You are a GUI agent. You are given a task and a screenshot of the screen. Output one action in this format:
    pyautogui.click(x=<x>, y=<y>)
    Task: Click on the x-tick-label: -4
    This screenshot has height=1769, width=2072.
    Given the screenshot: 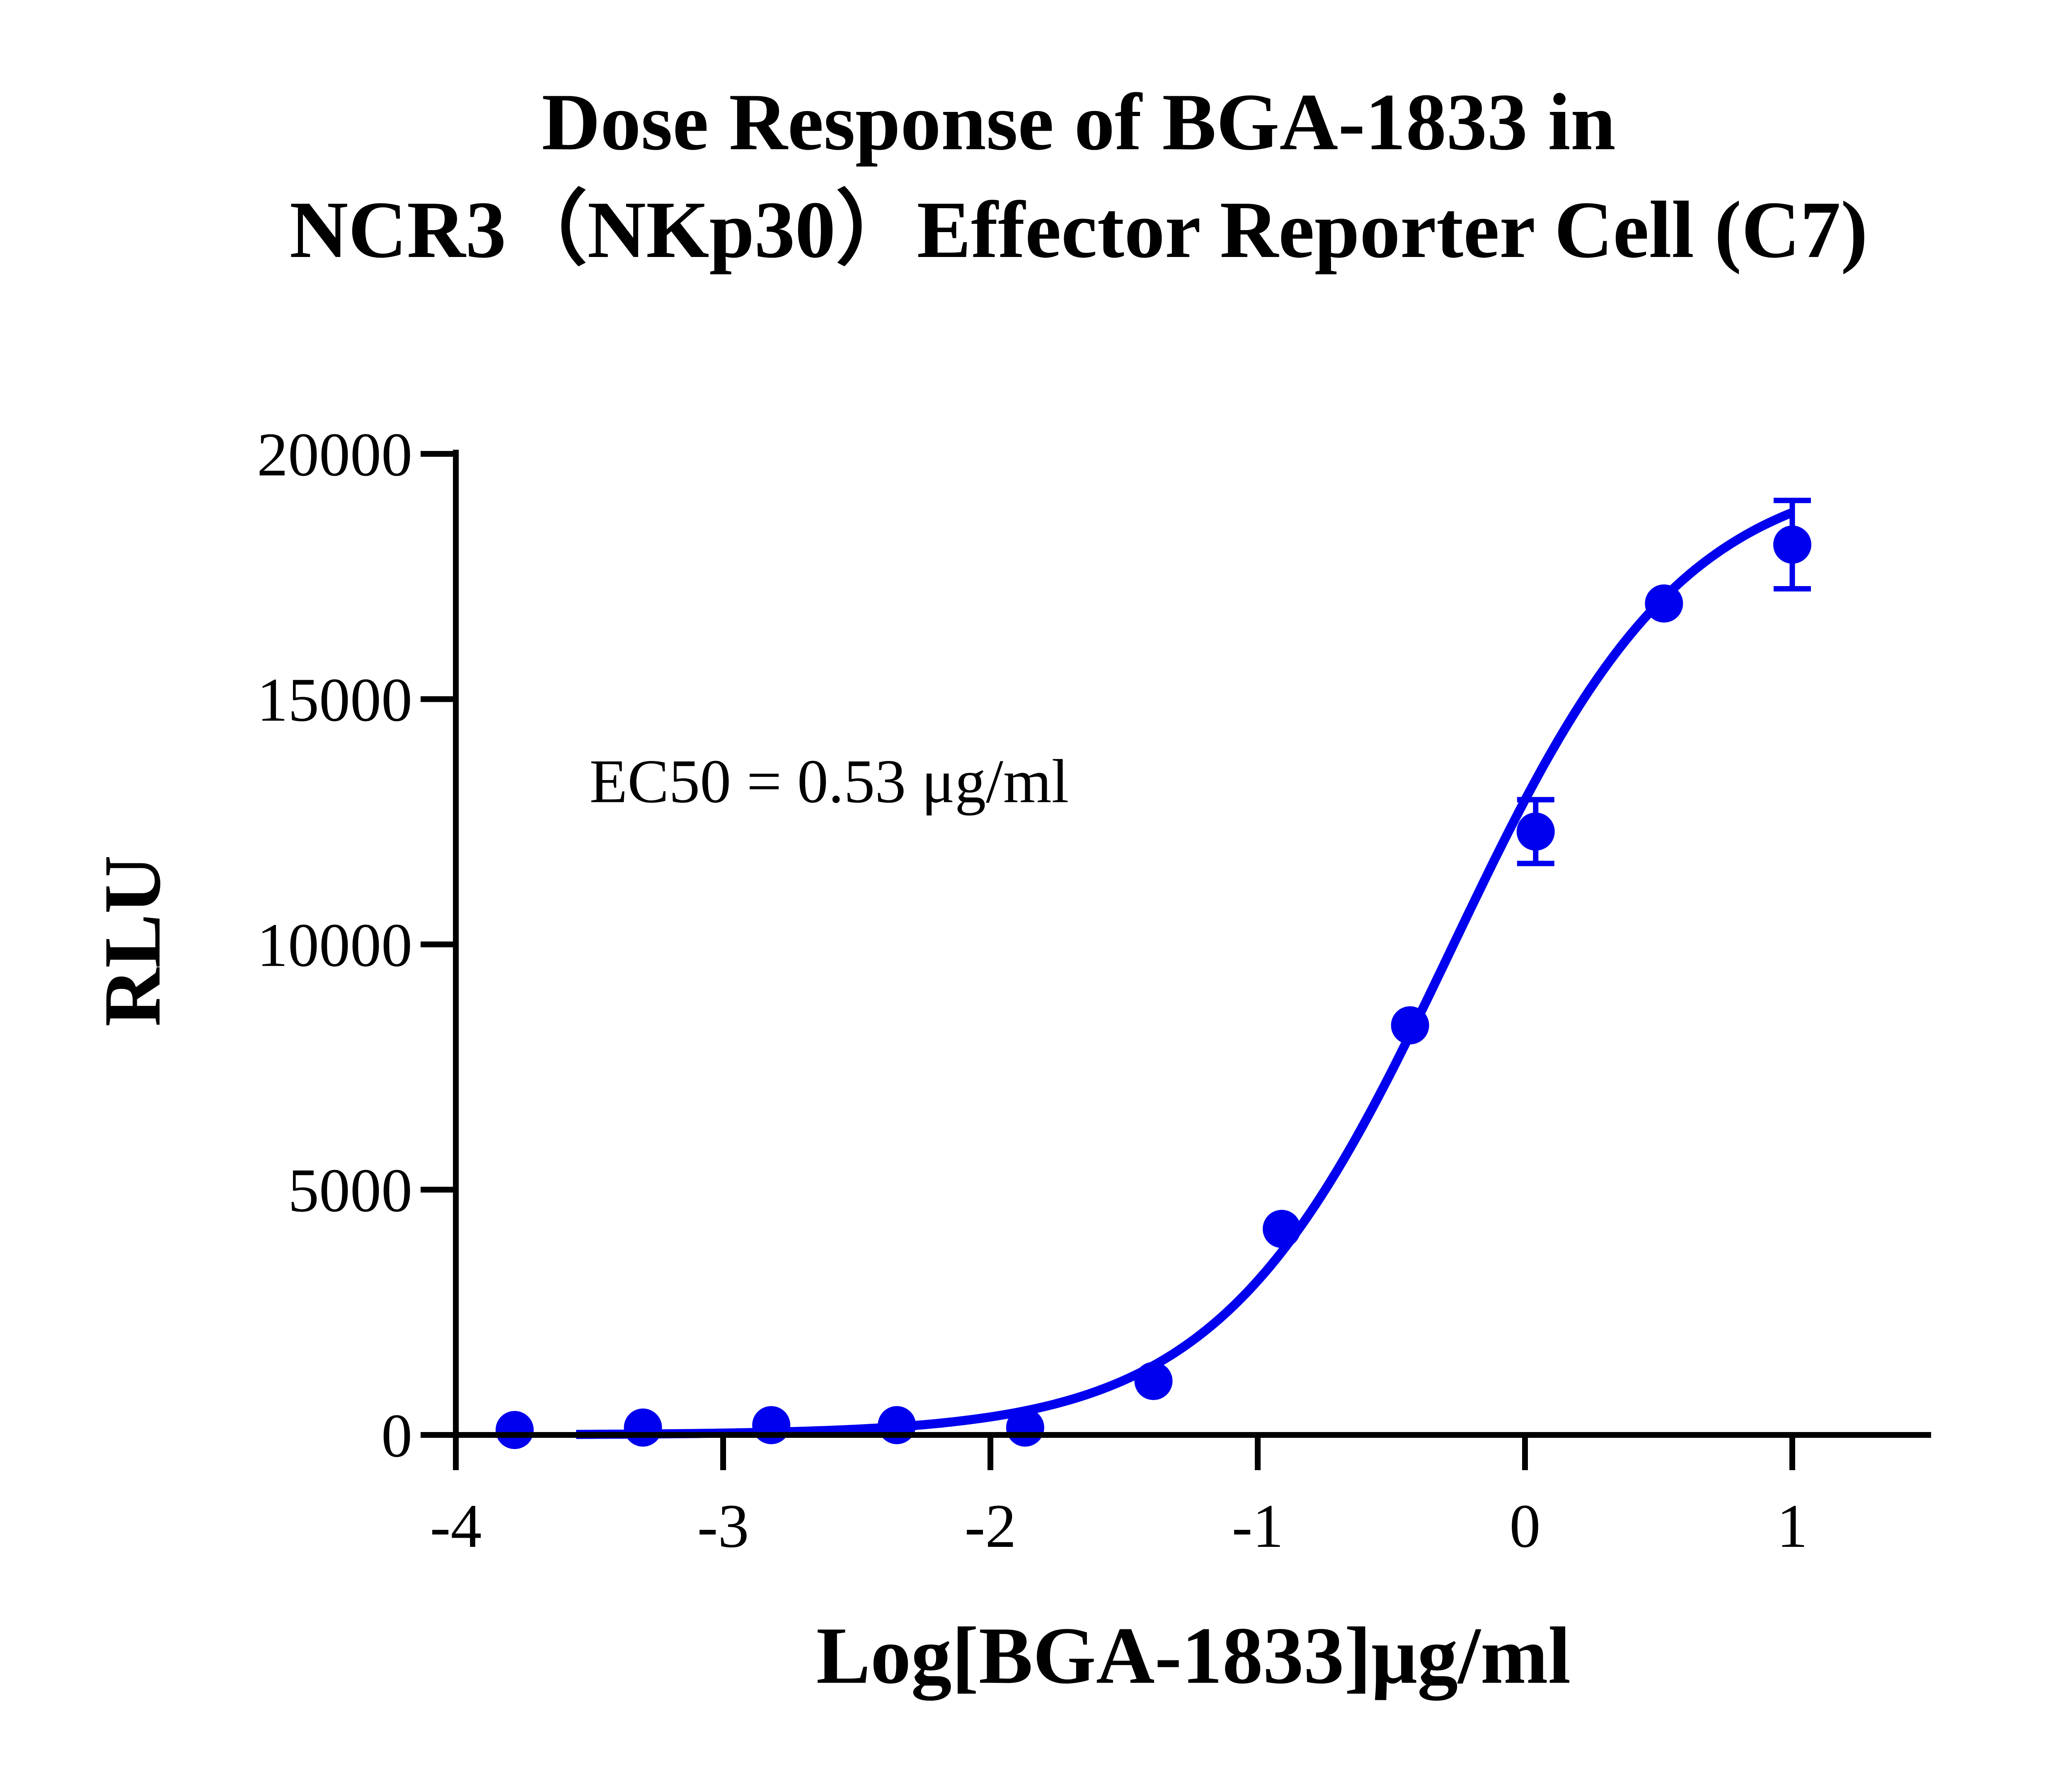 What is the action you would take?
    pyautogui.click(x=456, y=1526)
    